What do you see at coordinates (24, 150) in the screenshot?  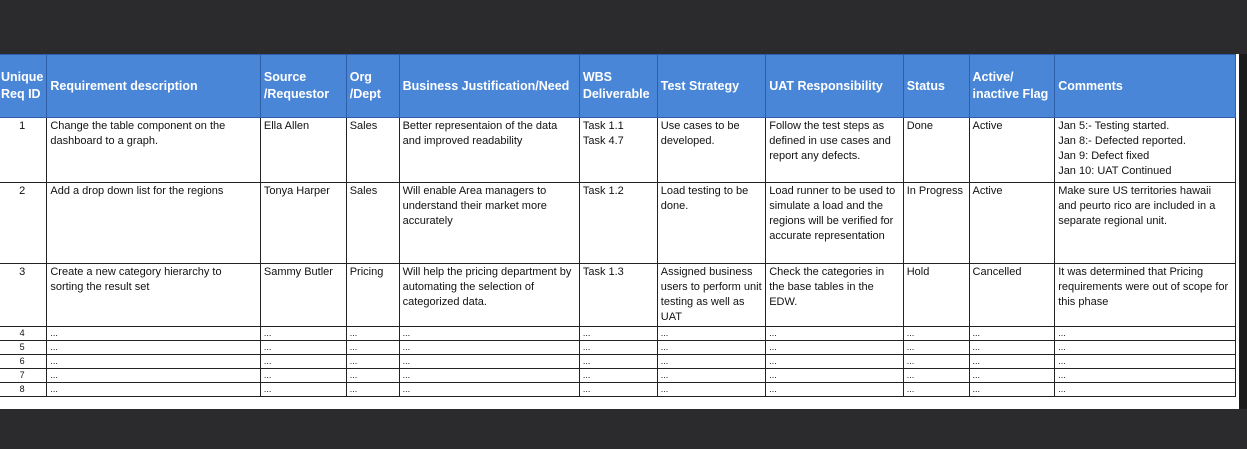 I see `cell-id: 1` at bounding box center [24, 150].